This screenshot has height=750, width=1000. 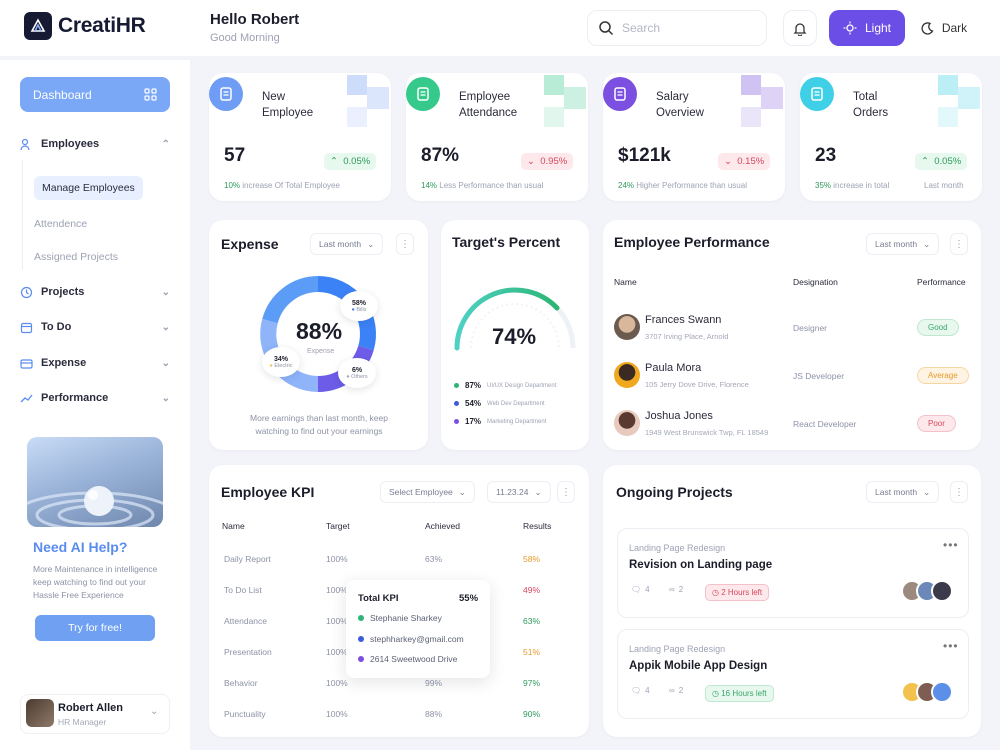 I want to click on status-dot, so click(x=361, y=639).